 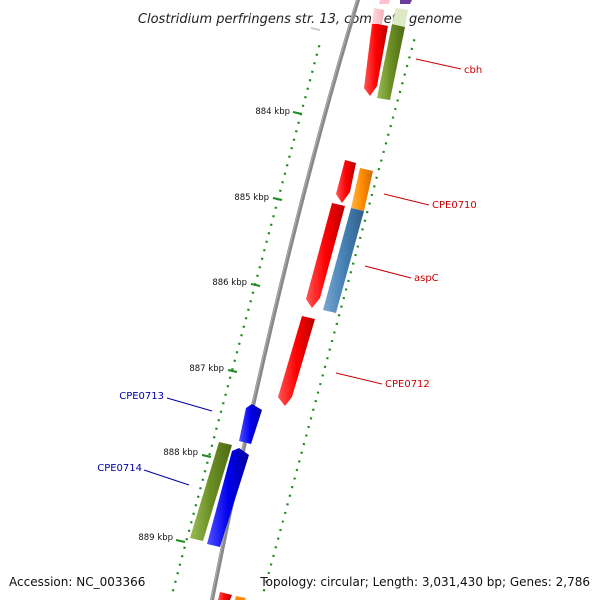 What do you see at coordinates (346, 181) in the screenshot?
I see `gene-CPE0710` at bounding box center [346, 181].